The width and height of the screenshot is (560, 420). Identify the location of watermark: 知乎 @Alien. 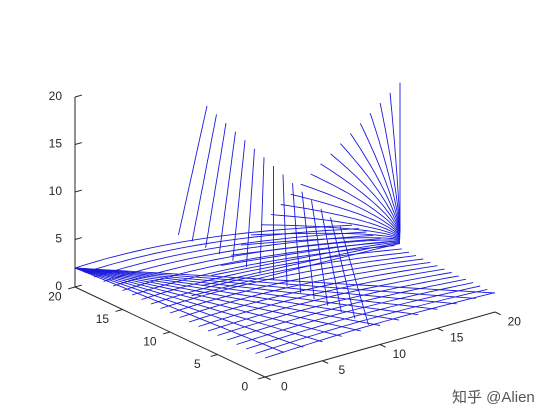
(493, 397).